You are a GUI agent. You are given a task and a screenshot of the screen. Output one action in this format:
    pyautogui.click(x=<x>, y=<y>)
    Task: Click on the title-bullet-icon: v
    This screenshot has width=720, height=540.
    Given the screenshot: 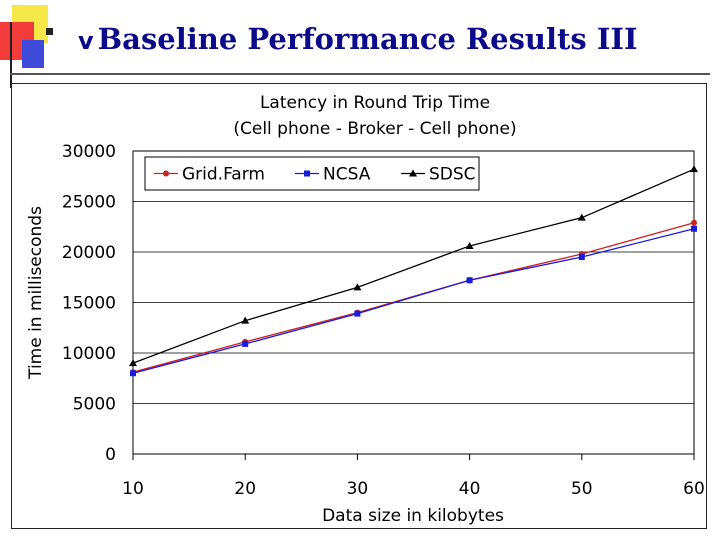 What is the action you would take?
    pyautogui.click(x=86, y=41)
    